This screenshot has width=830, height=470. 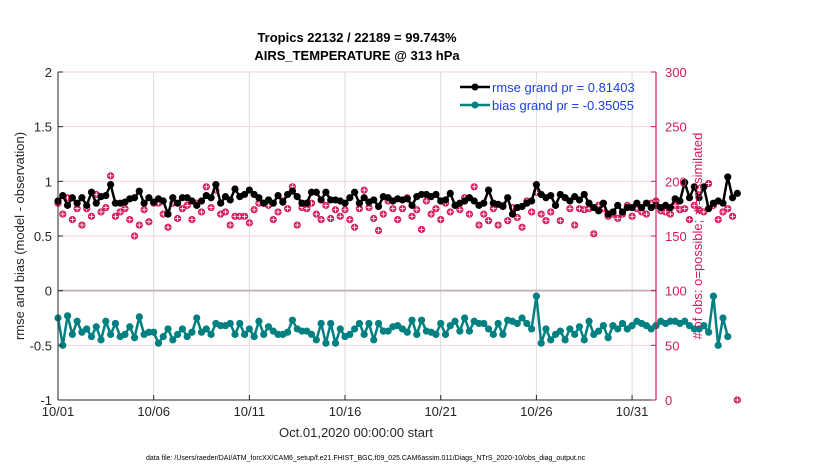 What do you see at coordinates (357, 37) in the screenshot?
I see `chart-title: Tropics 22132 / 22189 = 99.743%` at bounding box center [357, 37].